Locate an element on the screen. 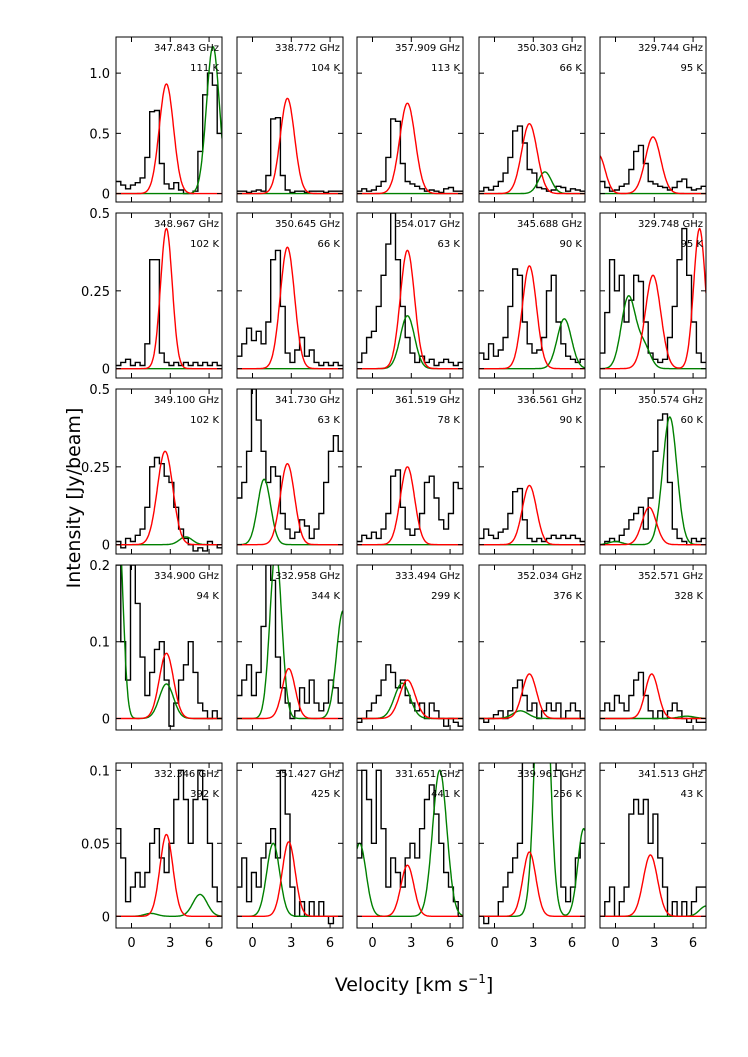 Image resolution: width=748 pixels, height=1057 pixels. frequency-label: 351.427 GHz is located at coordinates (307, 774).